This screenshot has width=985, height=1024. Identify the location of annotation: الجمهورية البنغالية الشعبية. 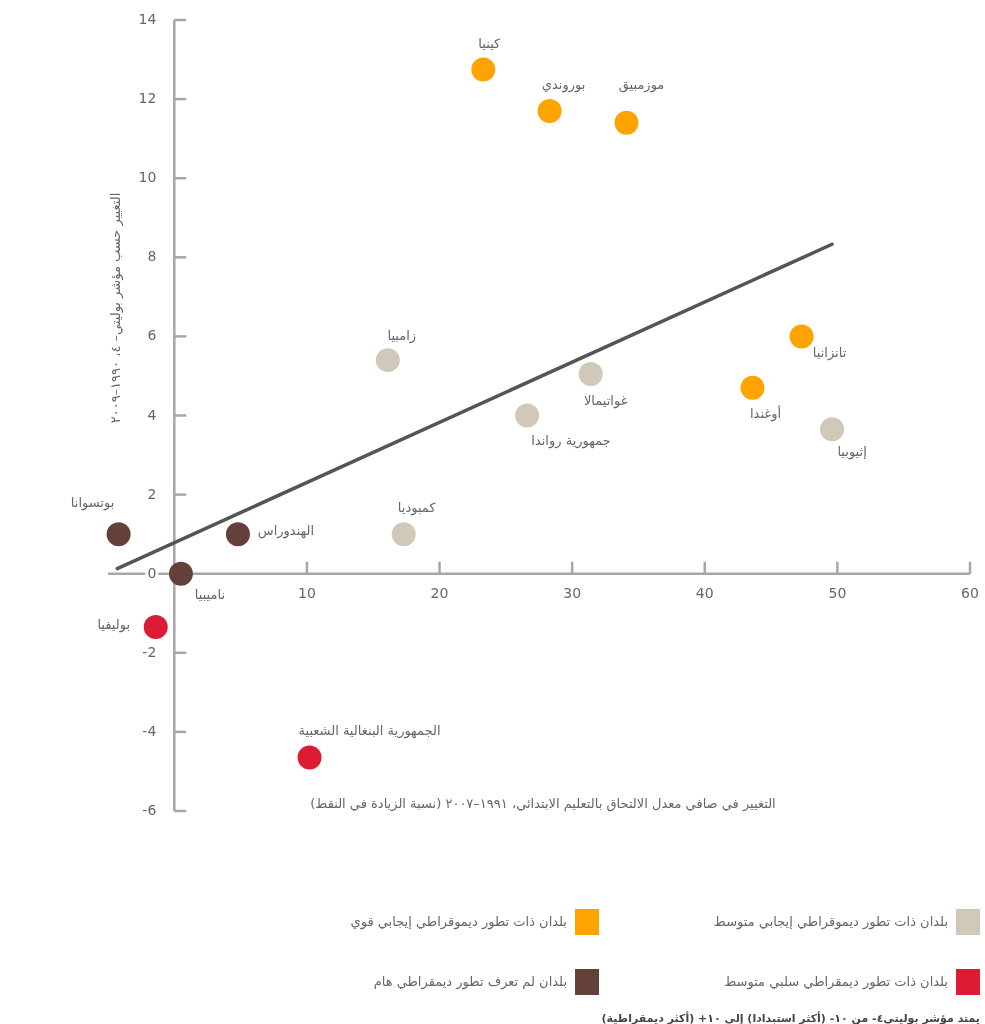
(369, 731).